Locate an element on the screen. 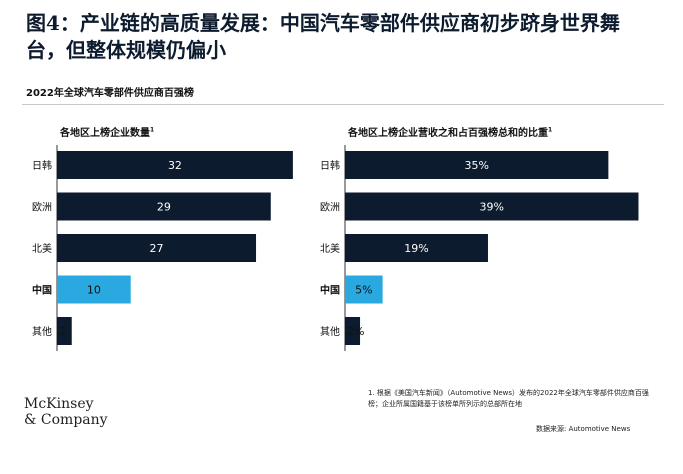  data-label: 19% is located at coordinates (416, 248).